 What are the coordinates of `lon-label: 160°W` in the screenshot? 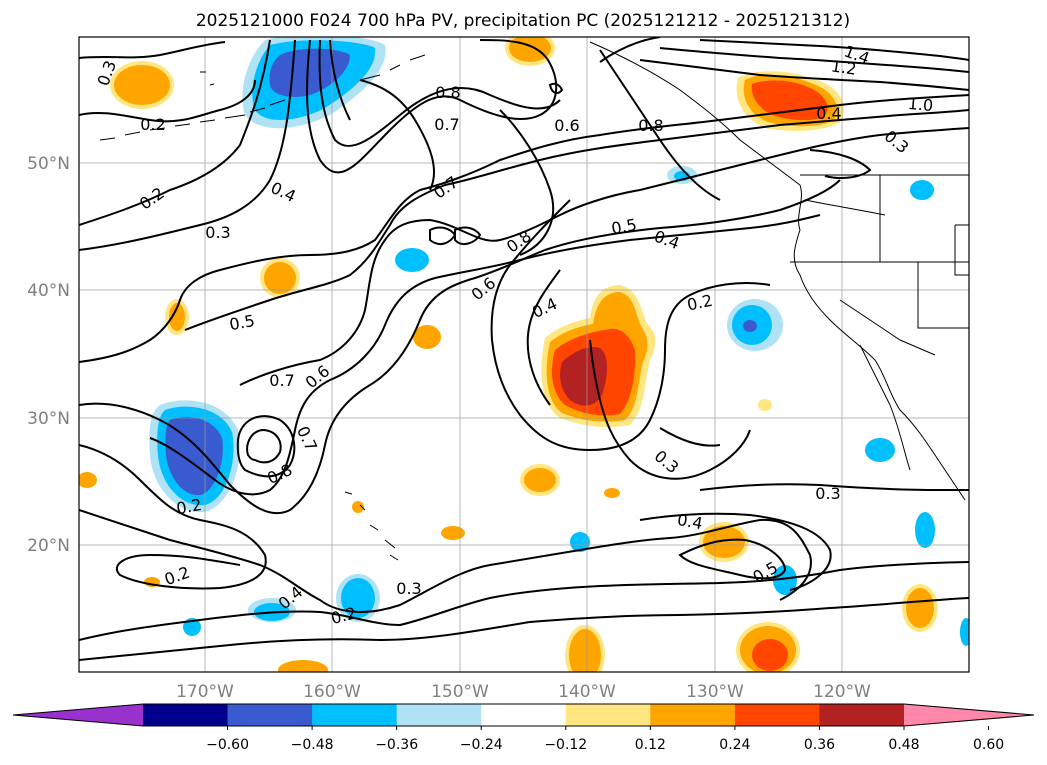 It's located at (332, 692).